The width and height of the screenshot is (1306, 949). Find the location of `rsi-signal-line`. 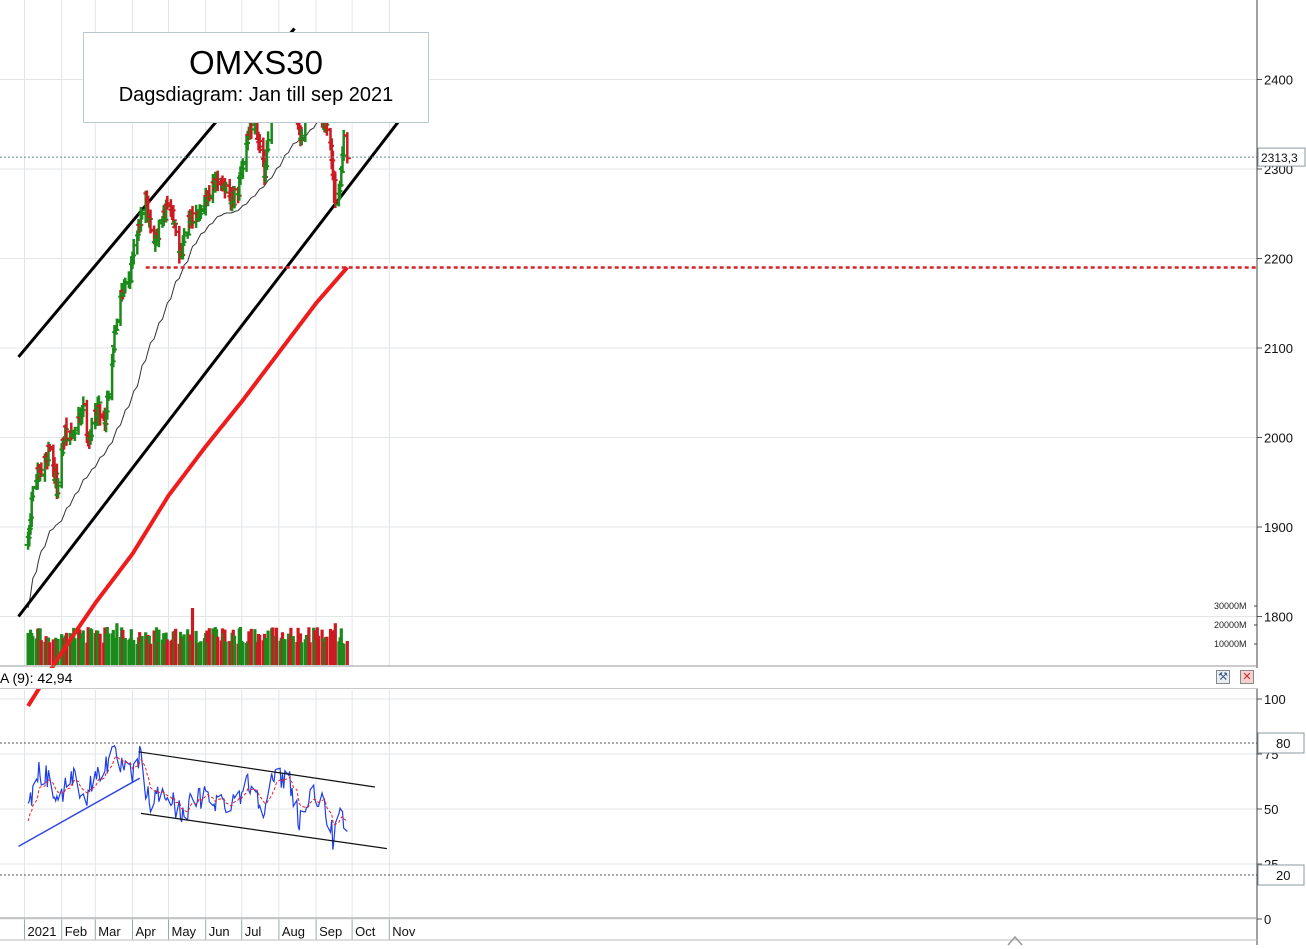

rsi-signal-line is located at coordinates (187, 790).